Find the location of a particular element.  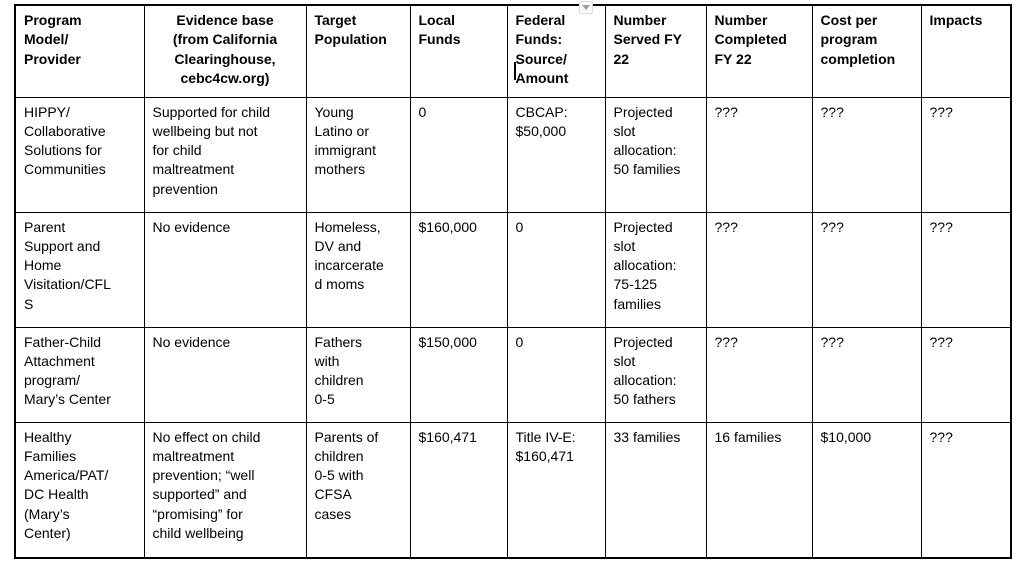

cell-text: $160,471 is located at coordinates (447, 436).